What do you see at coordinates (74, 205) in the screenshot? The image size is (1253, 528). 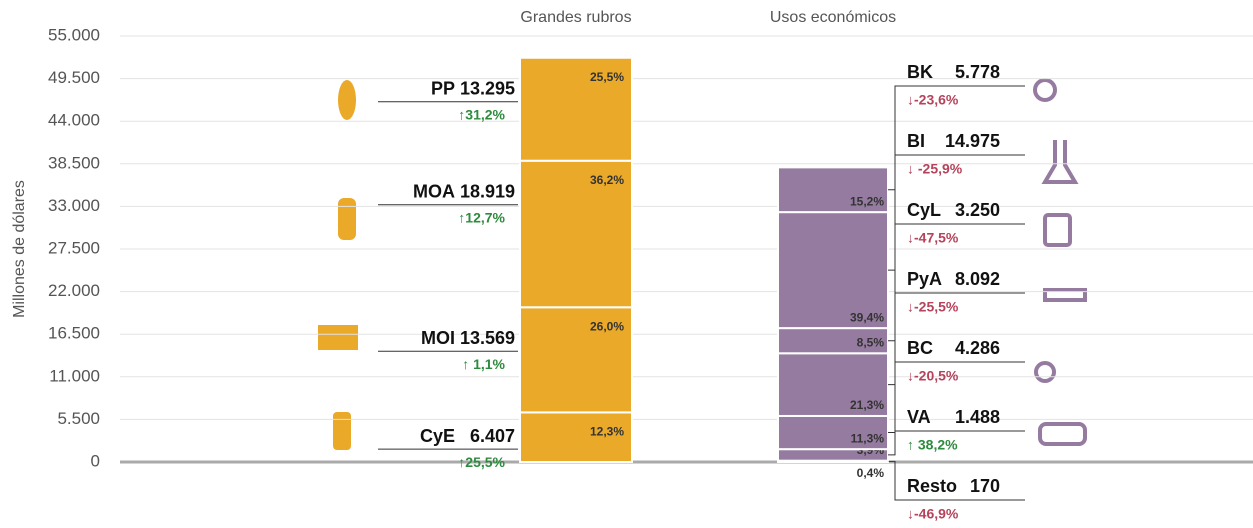 I see `y-tick-label: 33.000` at bounding box center [74, 205].